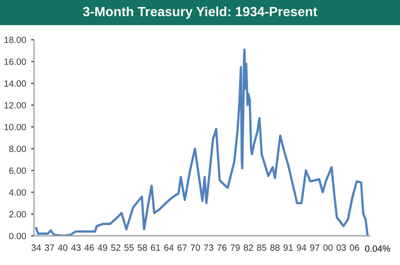 The image size is (400, 265). I want to click on x-tick-label: 58, so click(142, 247).